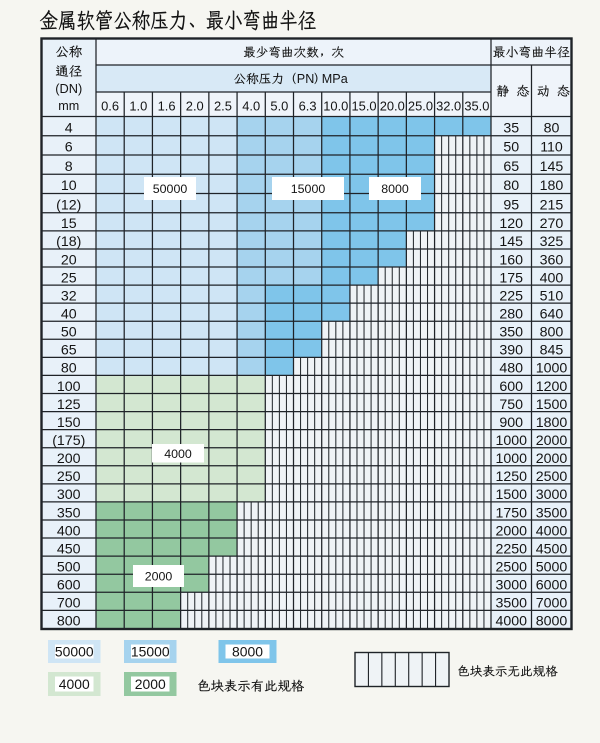 The height and width of the screenshot is (743, 600). I want to click on svg-text: 110, so click(551, 148).